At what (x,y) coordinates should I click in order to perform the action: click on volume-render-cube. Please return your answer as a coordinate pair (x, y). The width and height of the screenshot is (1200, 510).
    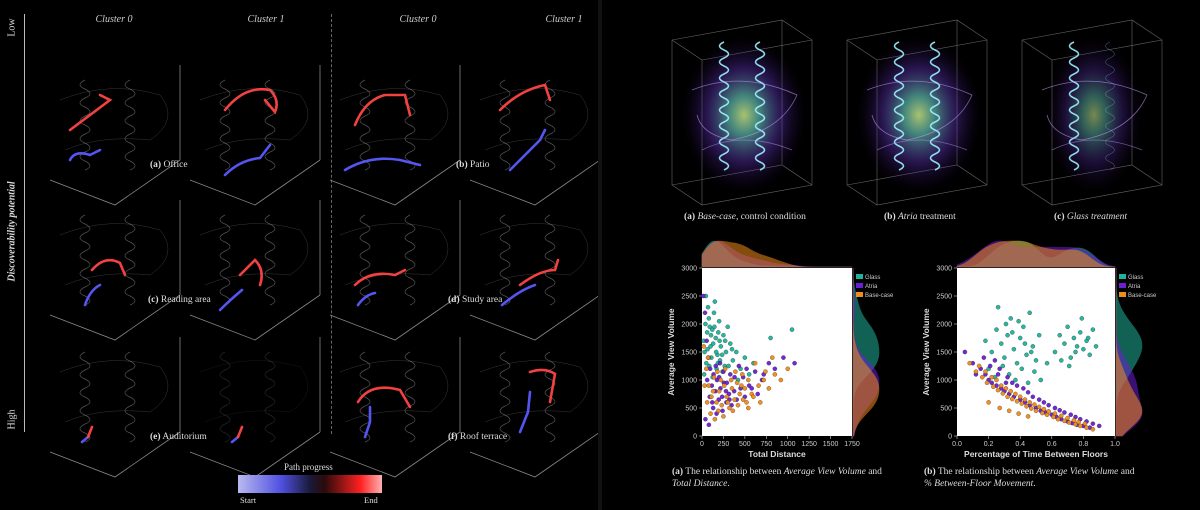
    Looking at the image, I should click on (917, 112).